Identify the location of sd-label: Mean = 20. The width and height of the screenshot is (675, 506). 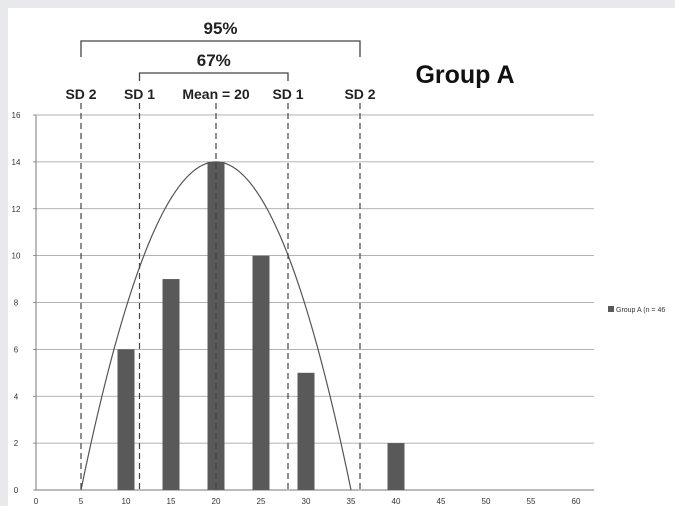
(216, 94).